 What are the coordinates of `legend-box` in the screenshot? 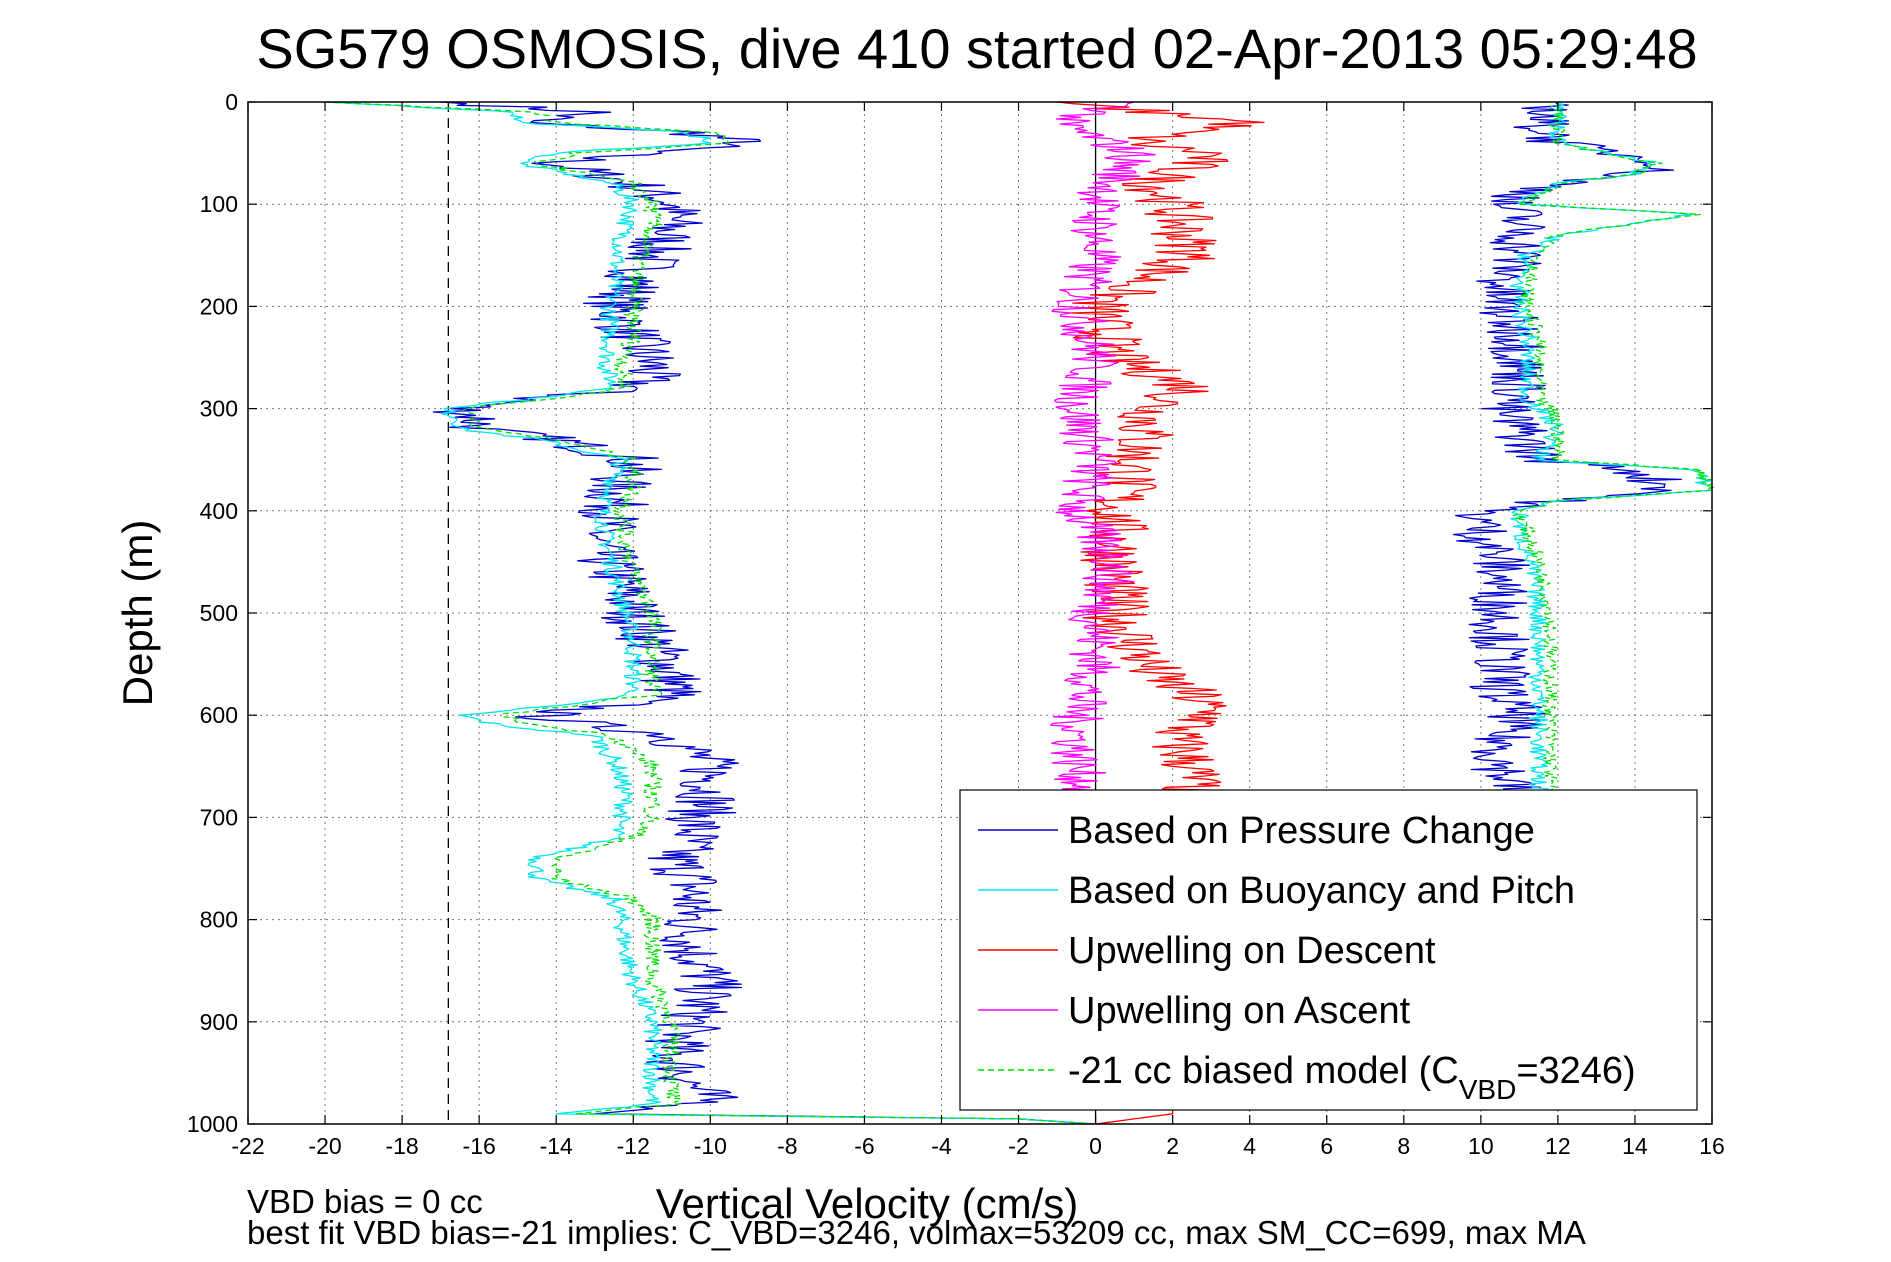 It's located at (1328, 950).